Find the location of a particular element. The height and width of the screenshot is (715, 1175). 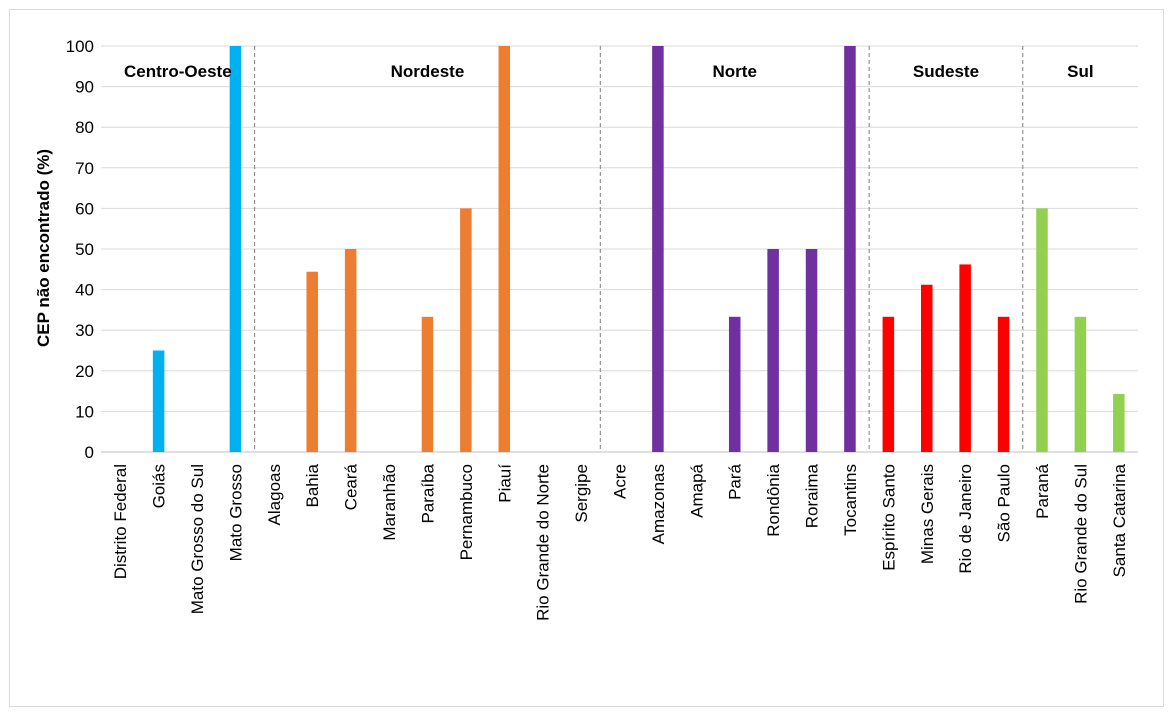

x-tick-label: Santa Catarina is located at coordinates (1119, 520).